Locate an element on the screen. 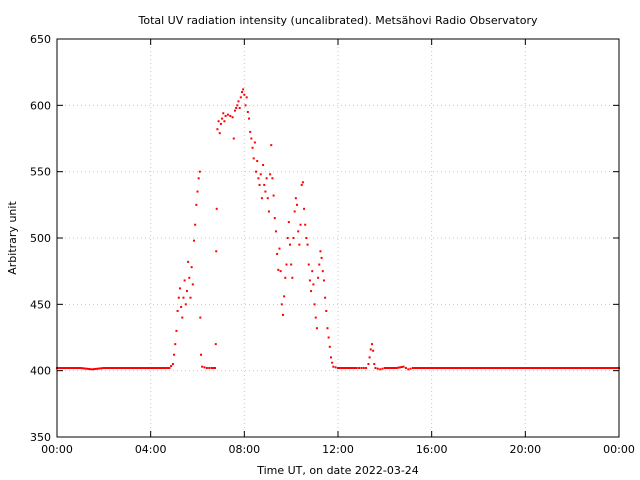  y-tick-label: 550 is located at coordinates (40, 172).